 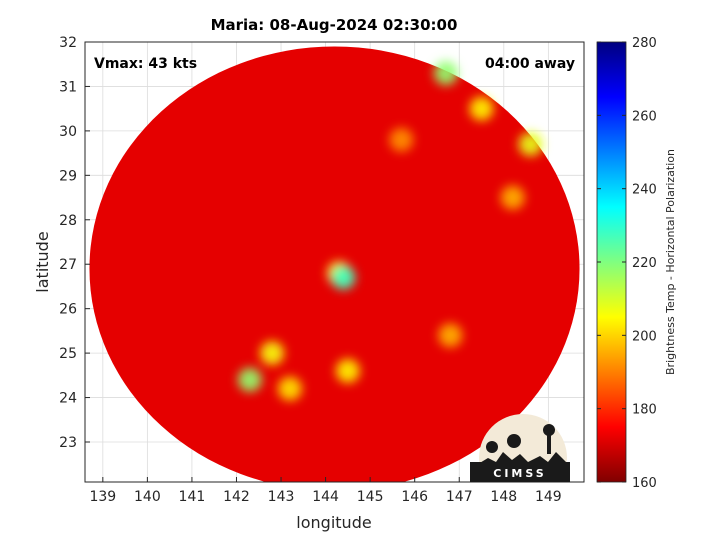 I want to click on tower-icon, so click(x=549, y=443).